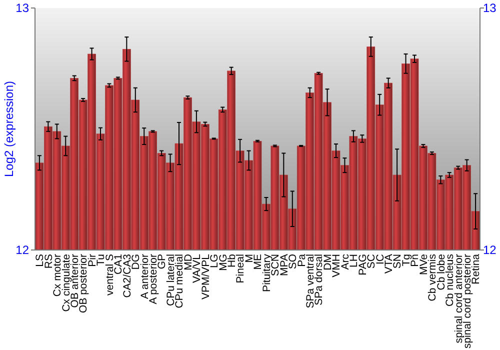 This screenshot has height=350, width=500. I want to click on x-tick-label: Arc, so click(345, 262).